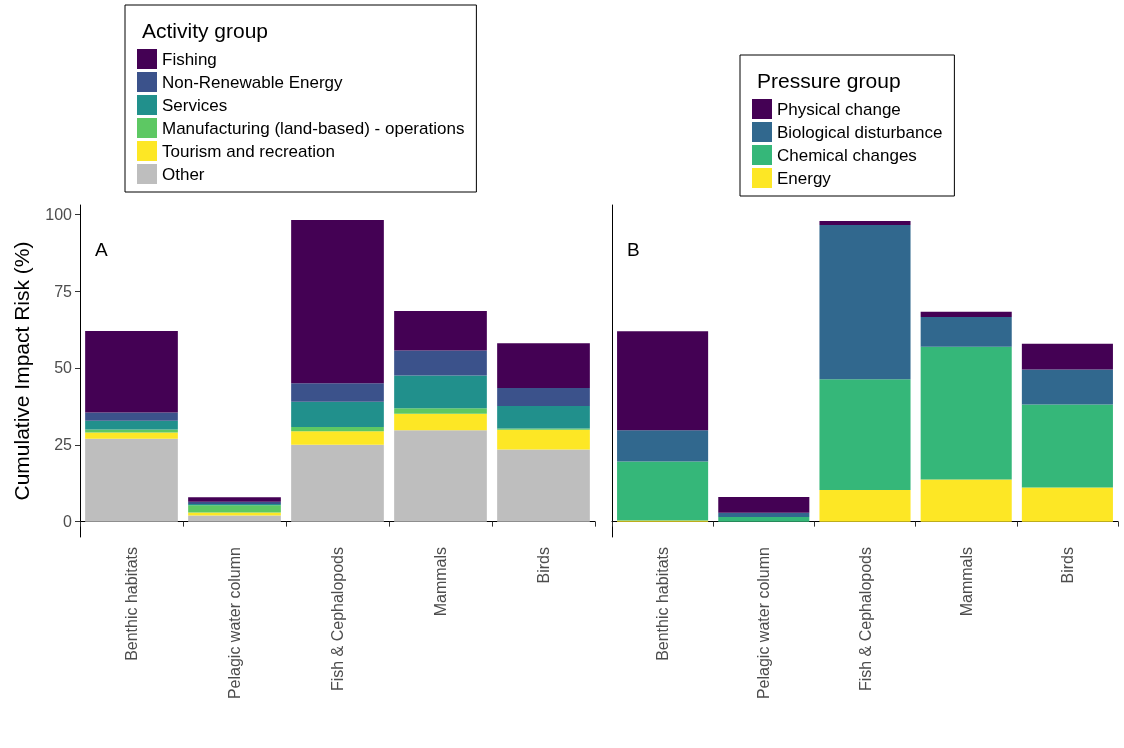 This screenshot has width=1124, height=748. I want to click on y-tick-label: 25, so click(63, 445).